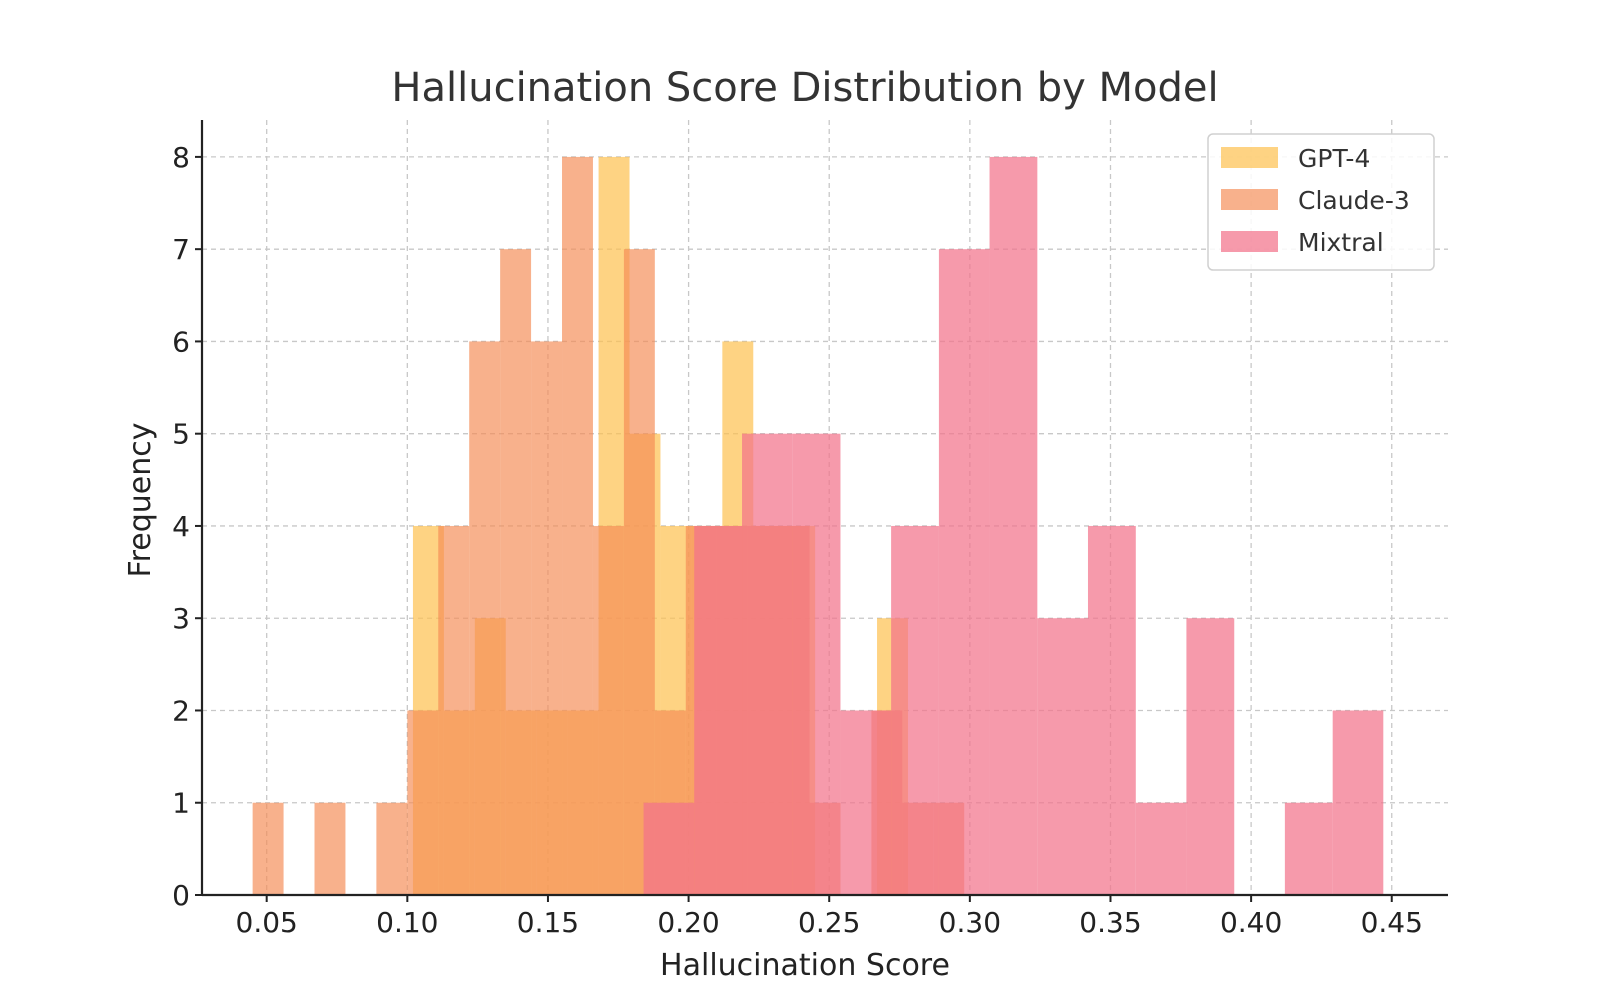  Describe the element at coordinates (181, 434) in the screenshot. I see `y-tick-label: 5` at that location.